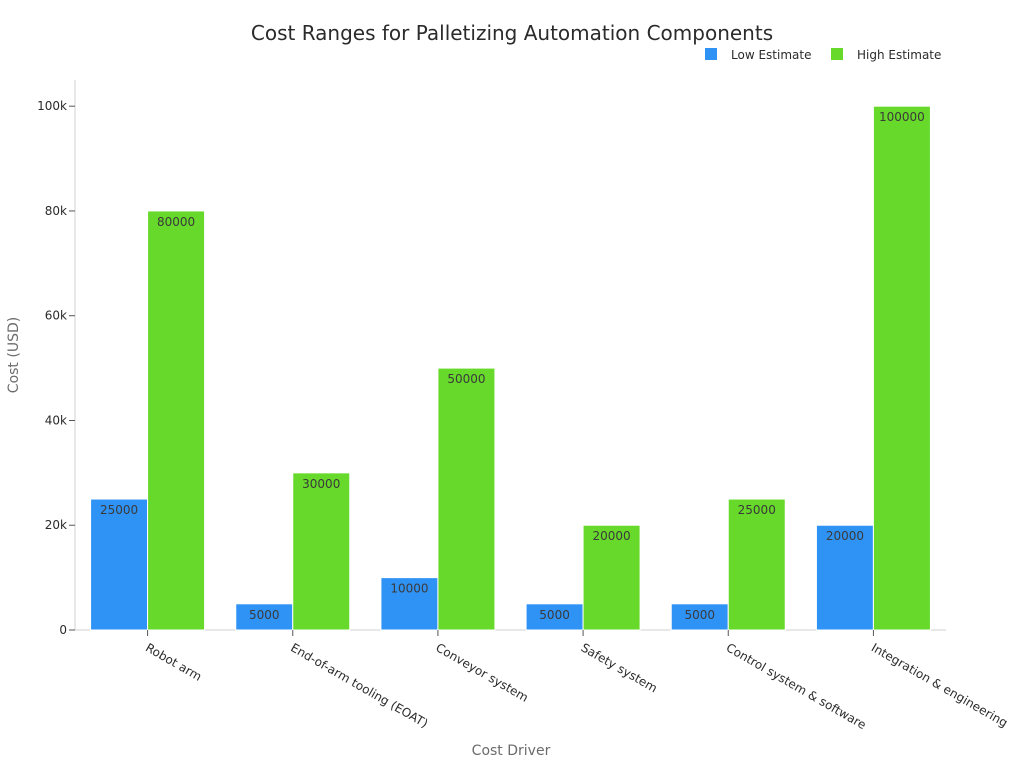 This screenshot has height=768, width=1024. I want to click on x-tick-label: Robot arm, so click(173, 661).